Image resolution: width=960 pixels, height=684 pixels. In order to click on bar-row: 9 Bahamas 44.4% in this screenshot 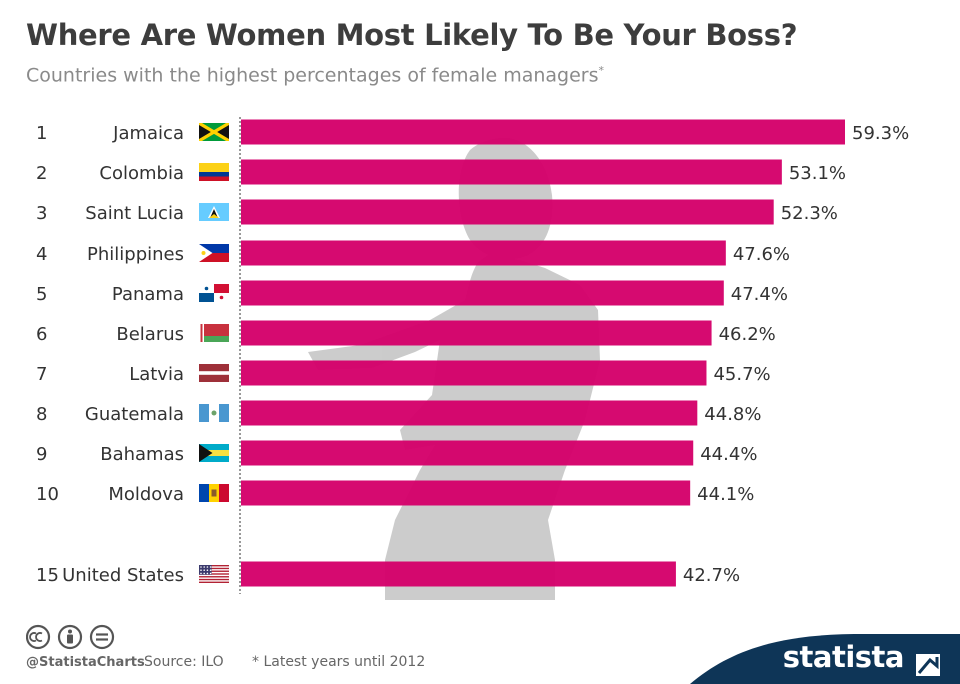, I will do `click(396, 453)`.